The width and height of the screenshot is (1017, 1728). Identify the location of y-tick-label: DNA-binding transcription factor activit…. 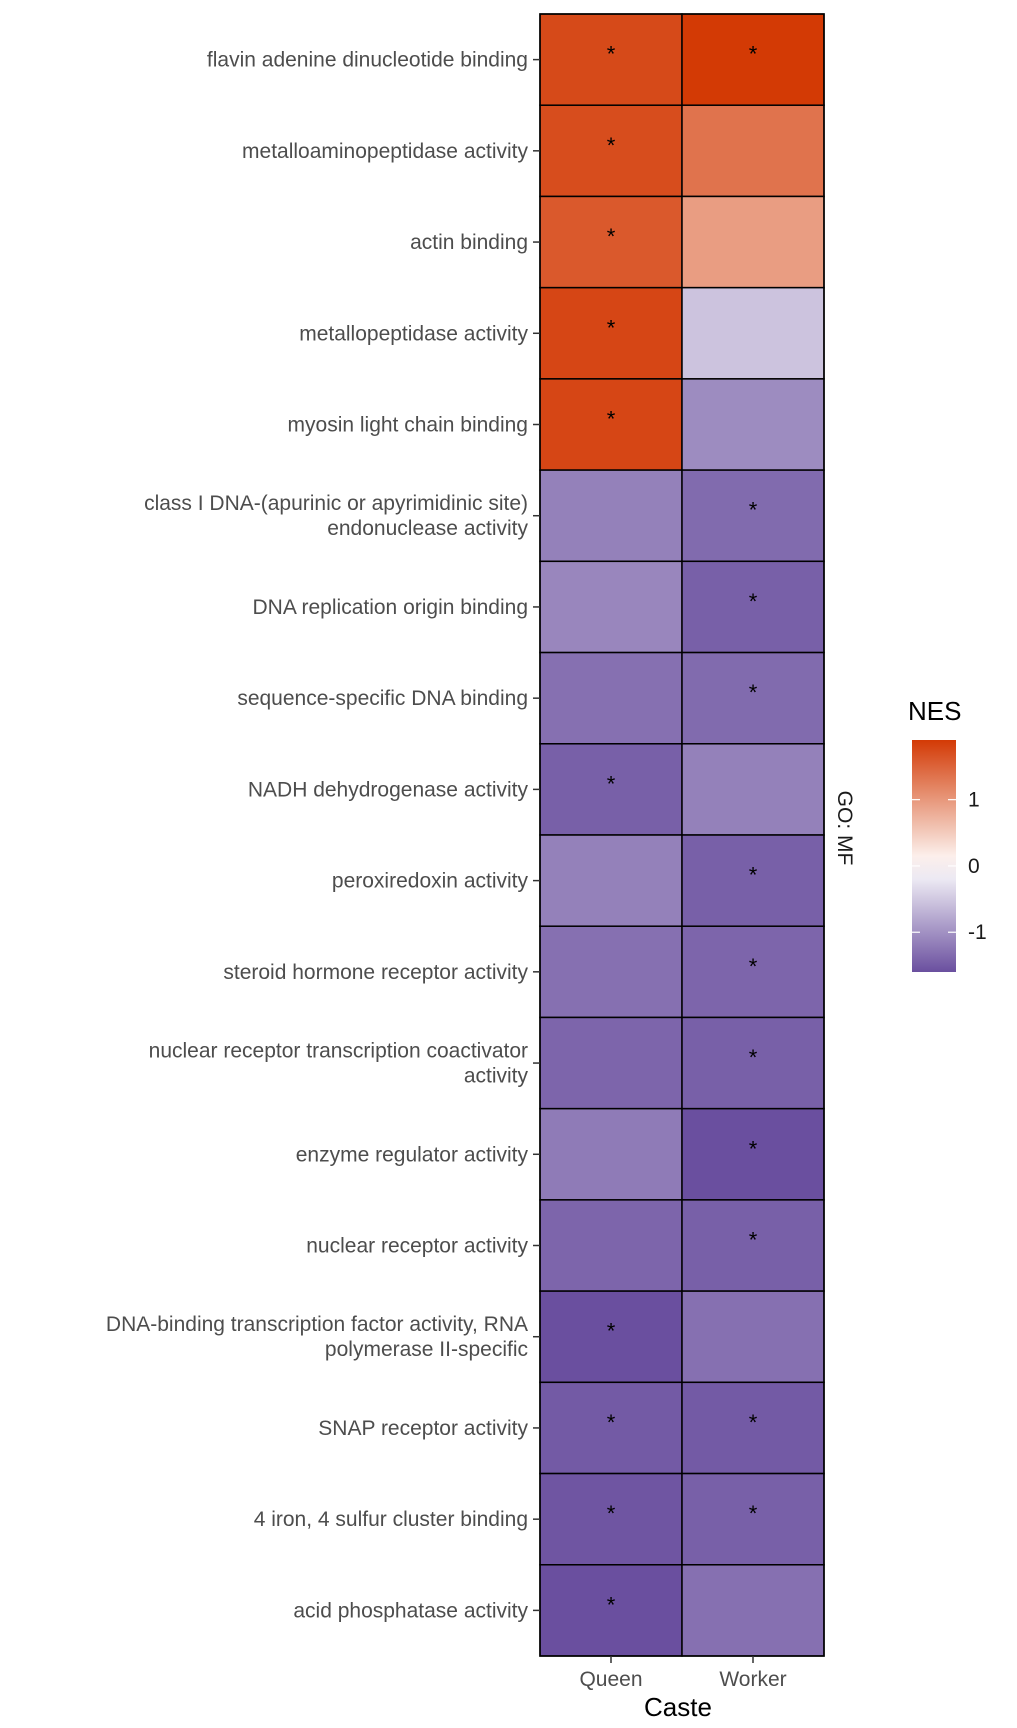
(317, 1337).